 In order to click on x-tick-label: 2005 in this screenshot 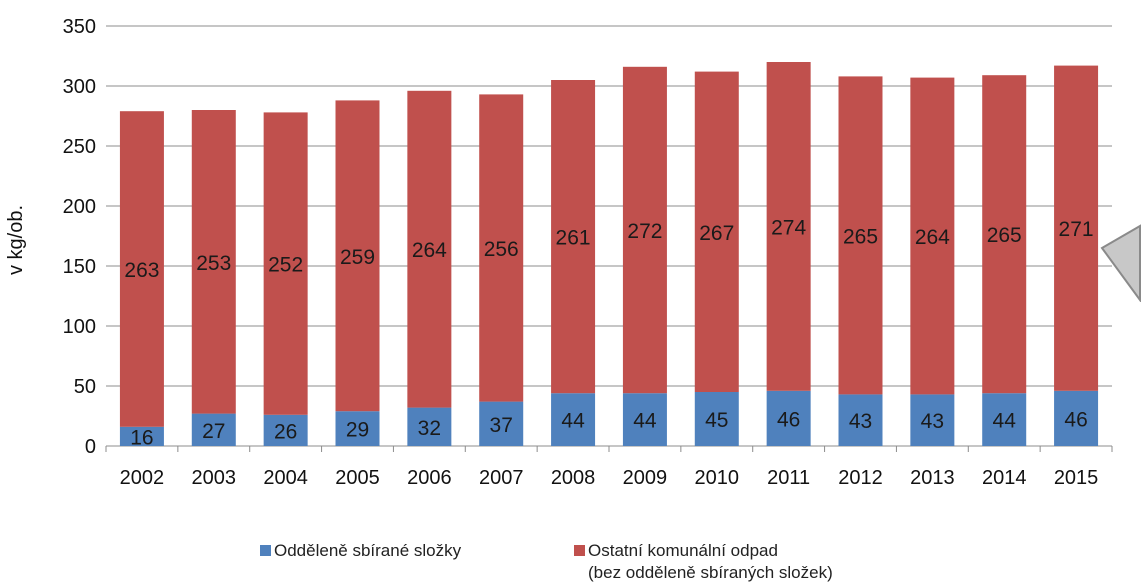, I will do `click(357, 478)`.